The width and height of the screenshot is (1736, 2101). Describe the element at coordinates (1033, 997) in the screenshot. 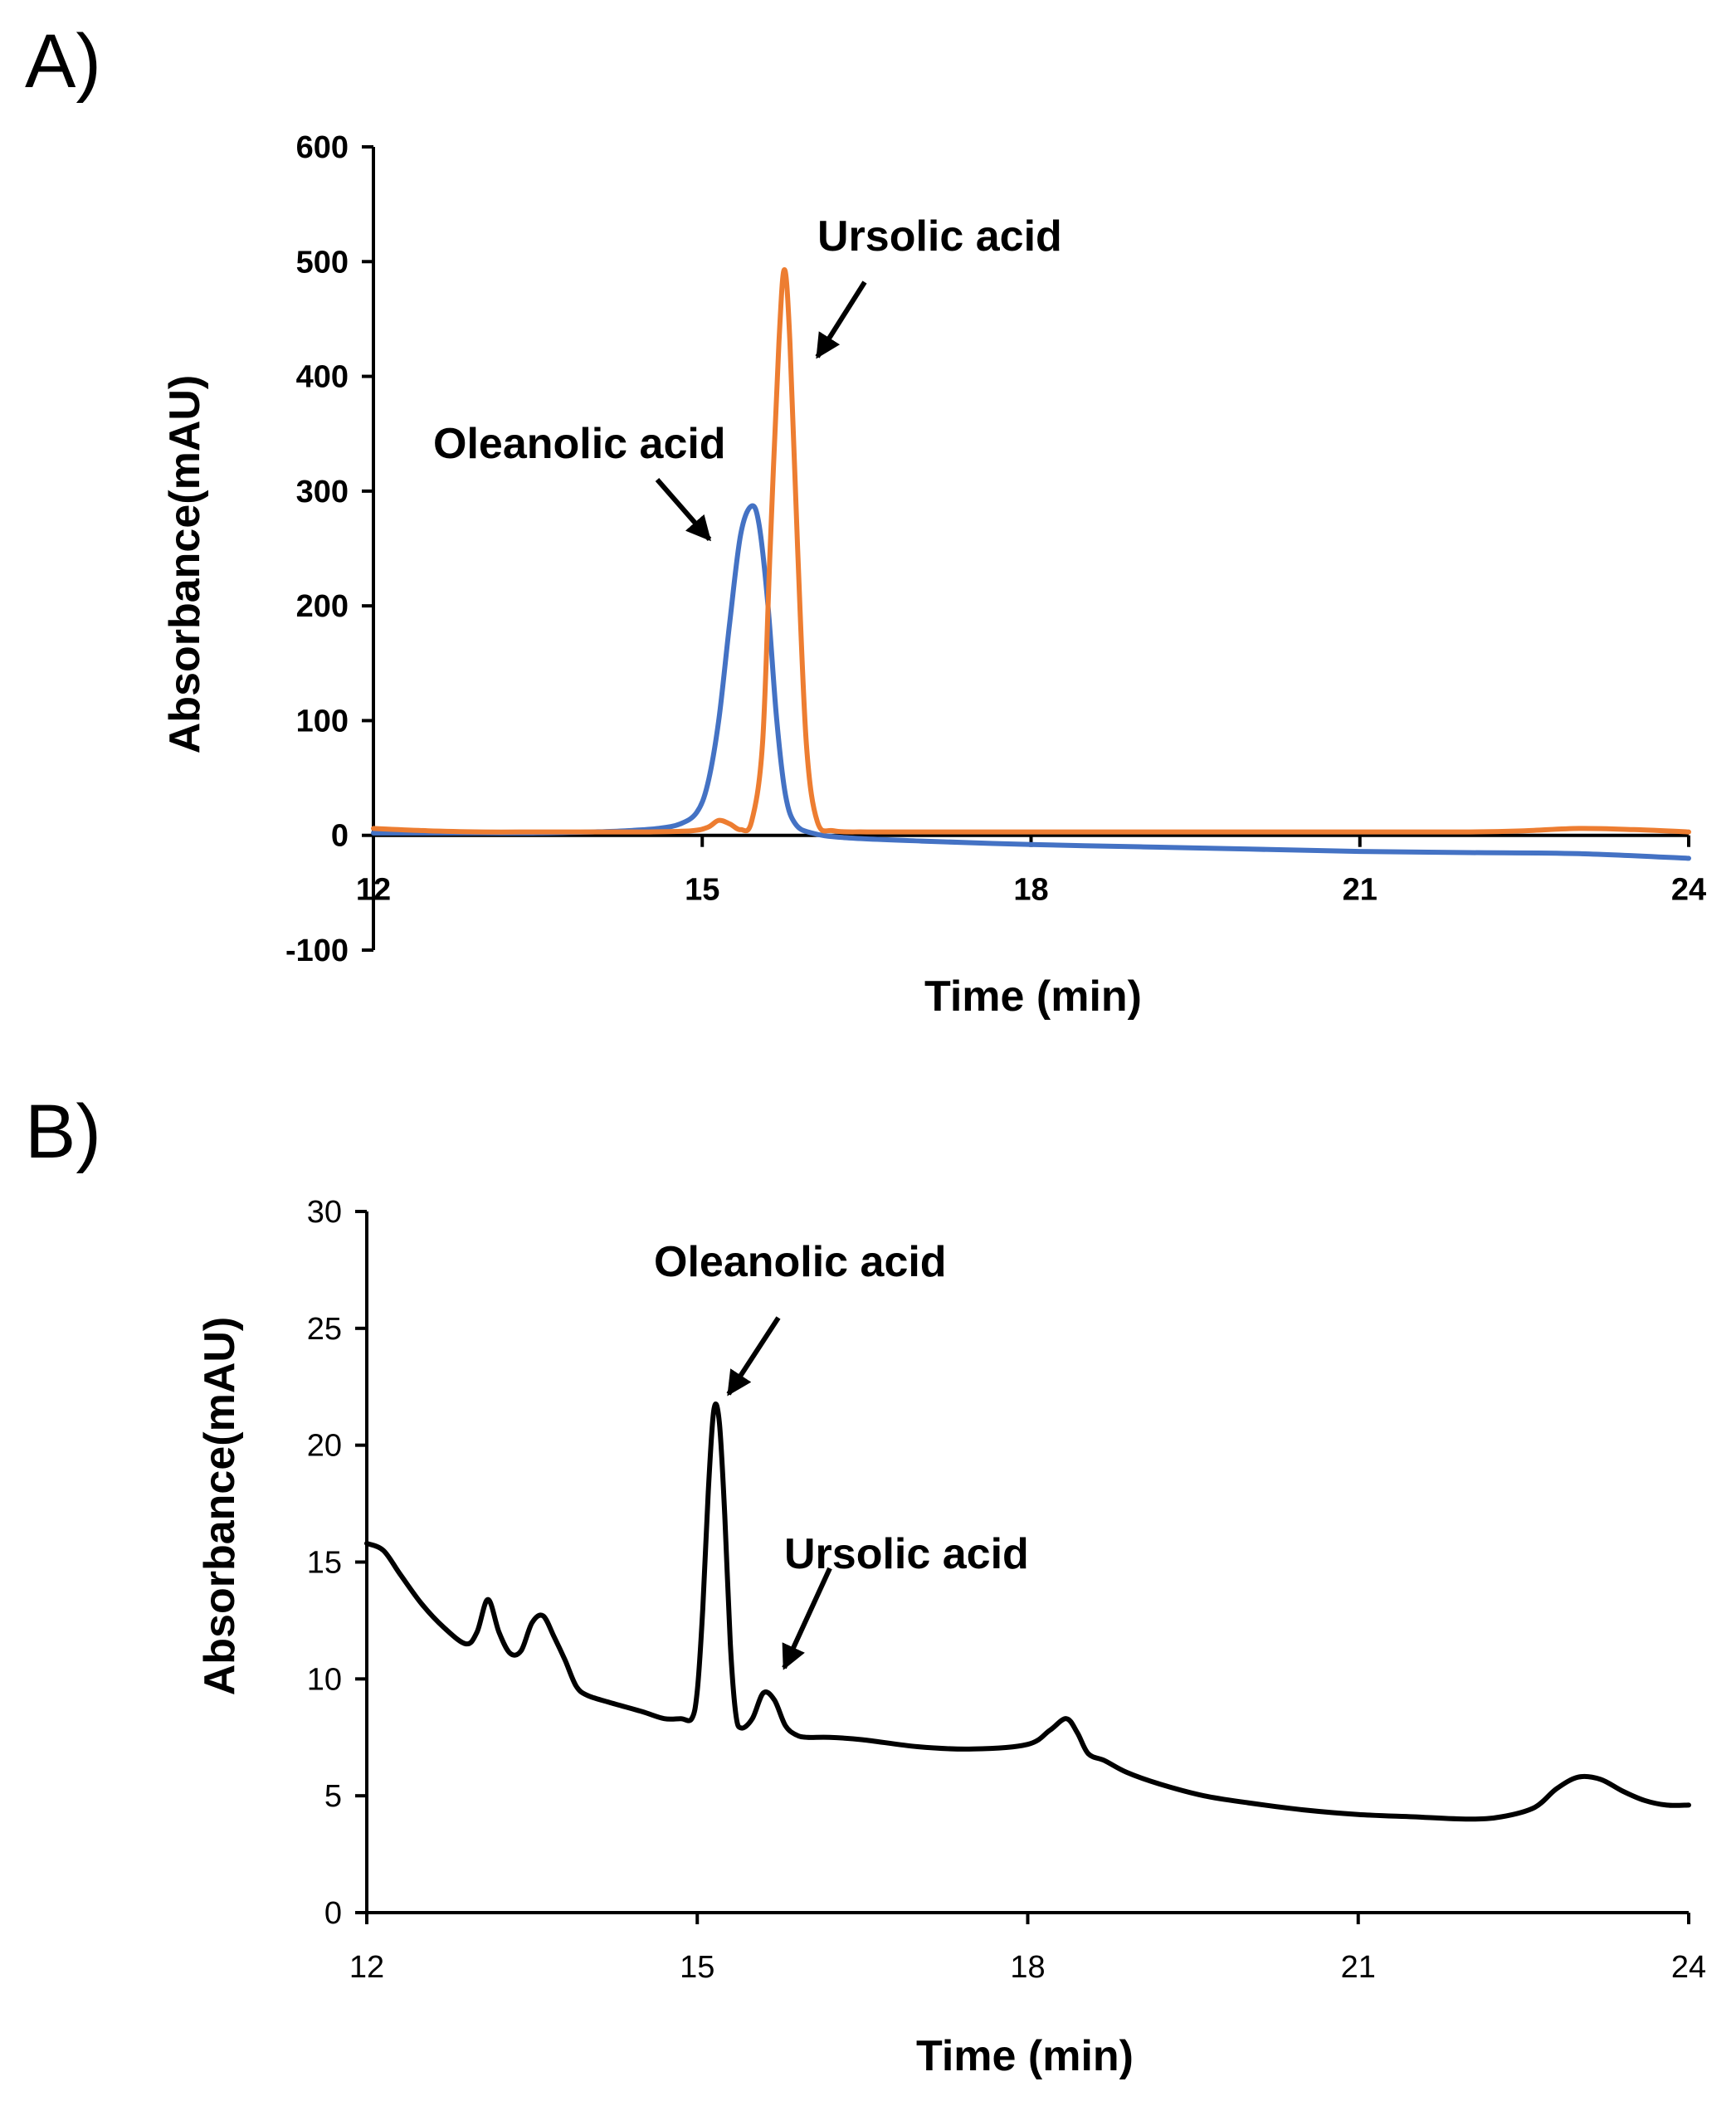

I see `panel-a-xlabel: Time (min)` at that location.